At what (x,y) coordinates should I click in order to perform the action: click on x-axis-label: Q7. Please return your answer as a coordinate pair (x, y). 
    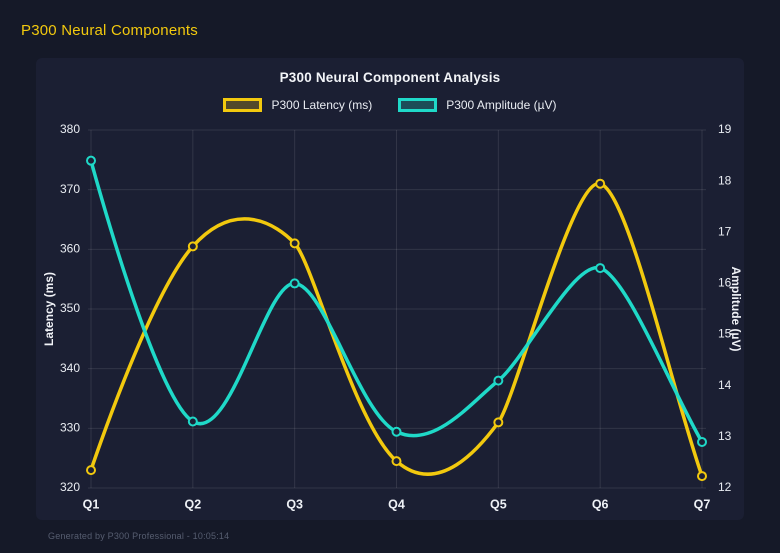
    Looking at the image, I should click on (702, 504).